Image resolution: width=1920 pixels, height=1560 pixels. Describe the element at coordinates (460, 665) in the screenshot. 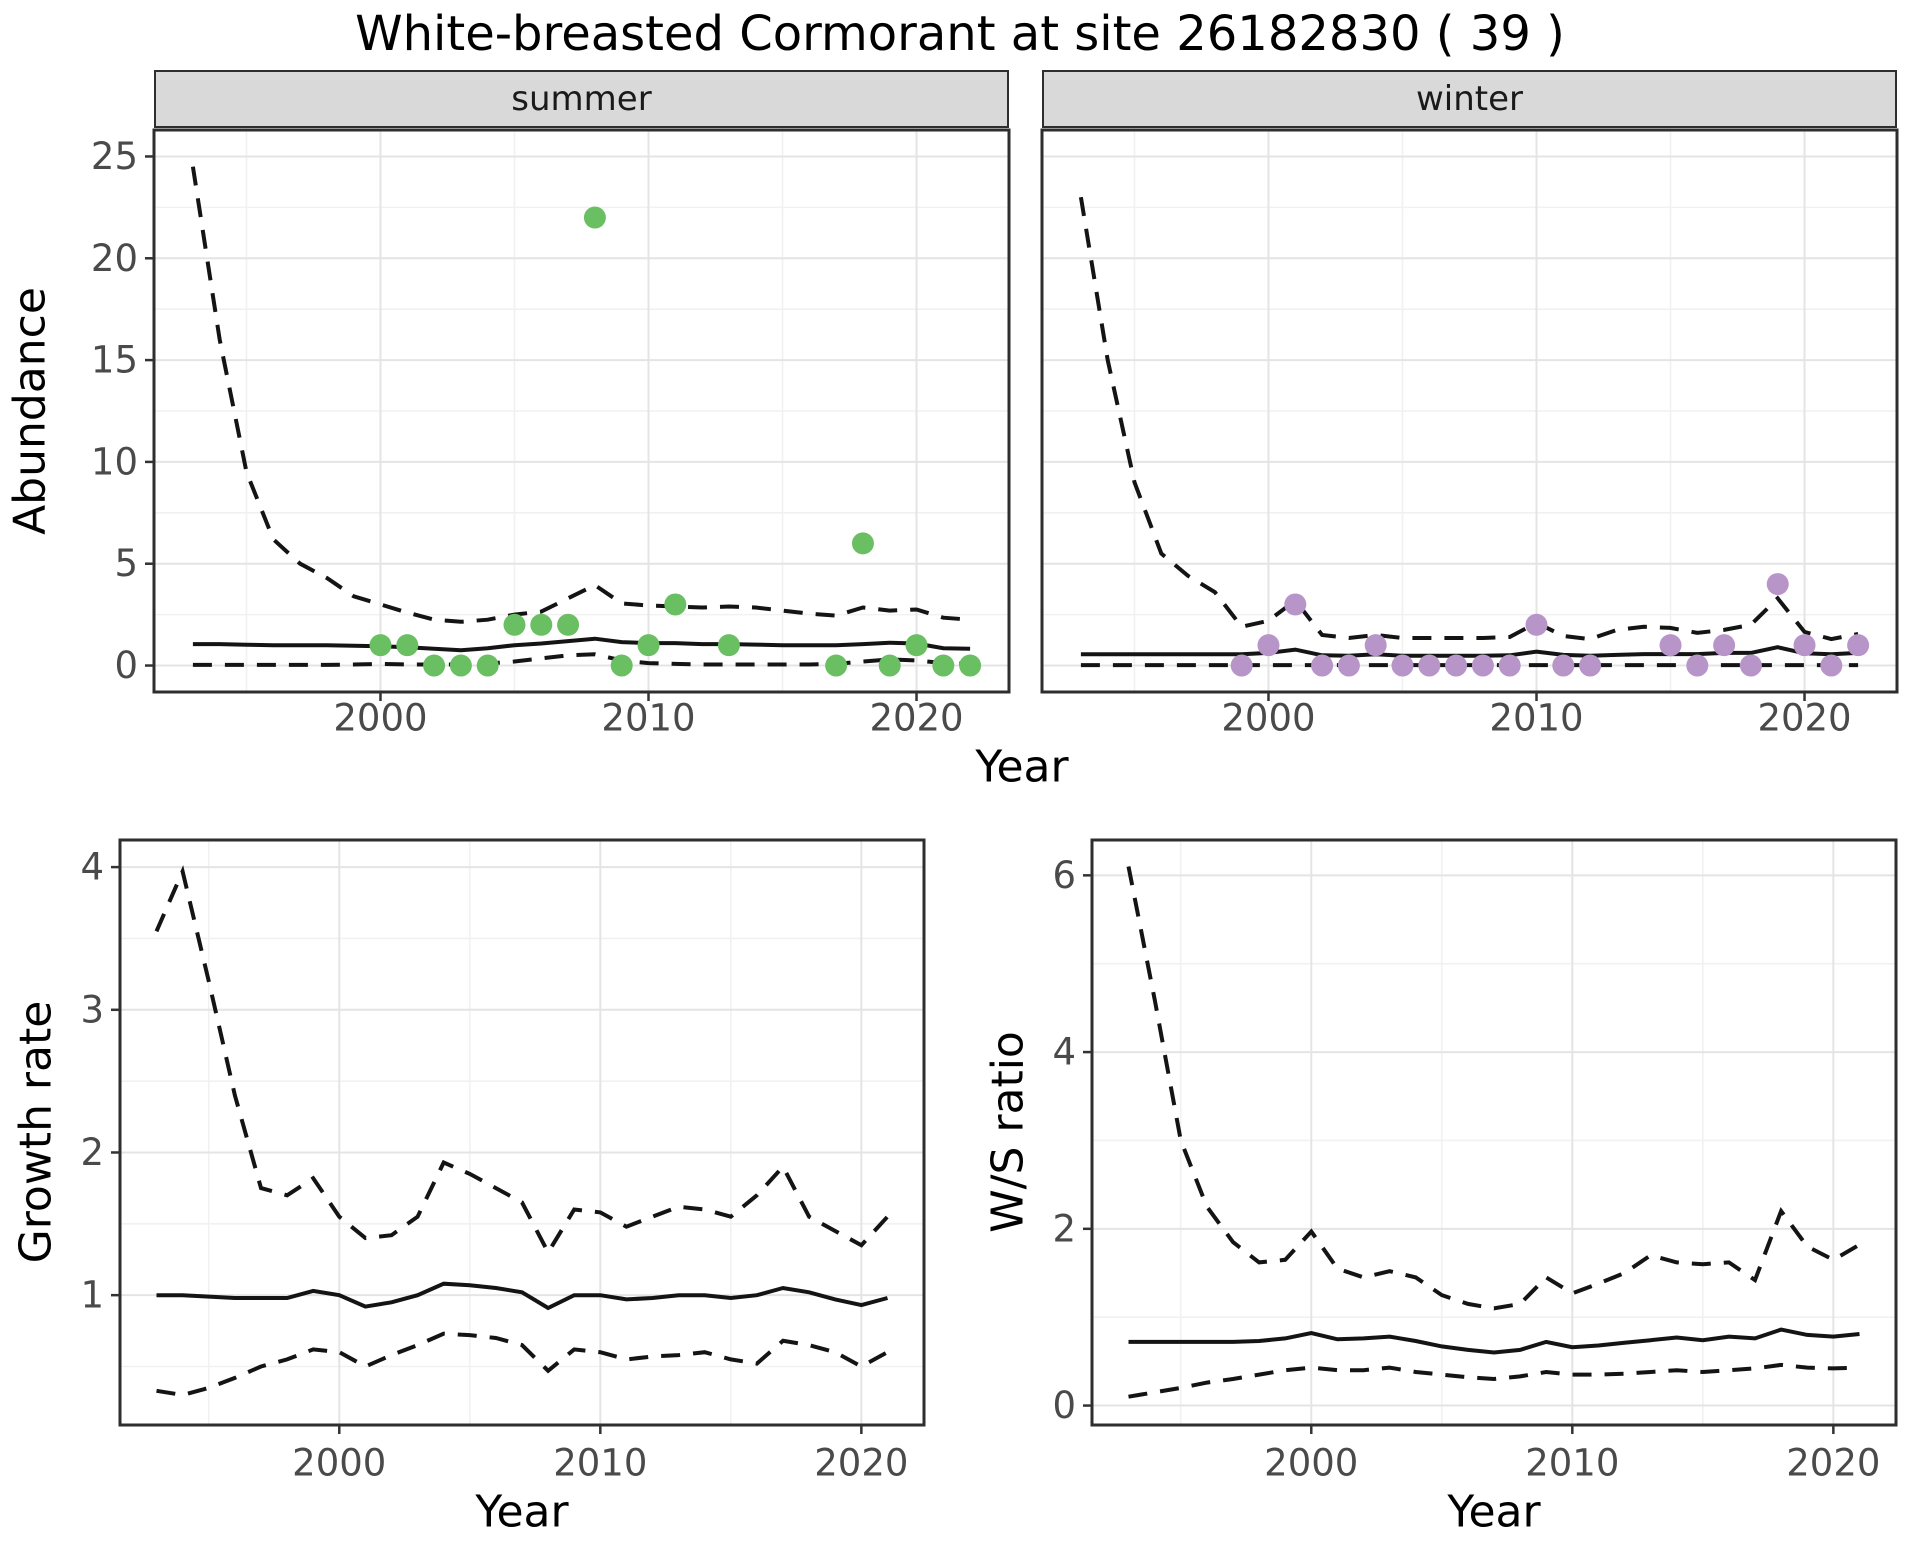

I see `data-point-summer-2003` at that location.